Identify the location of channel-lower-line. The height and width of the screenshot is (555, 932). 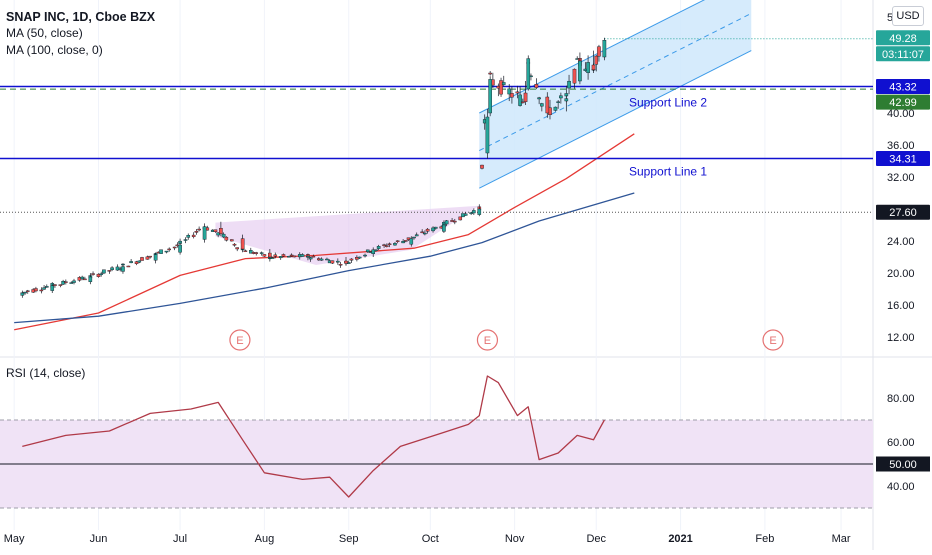
(615, 119).